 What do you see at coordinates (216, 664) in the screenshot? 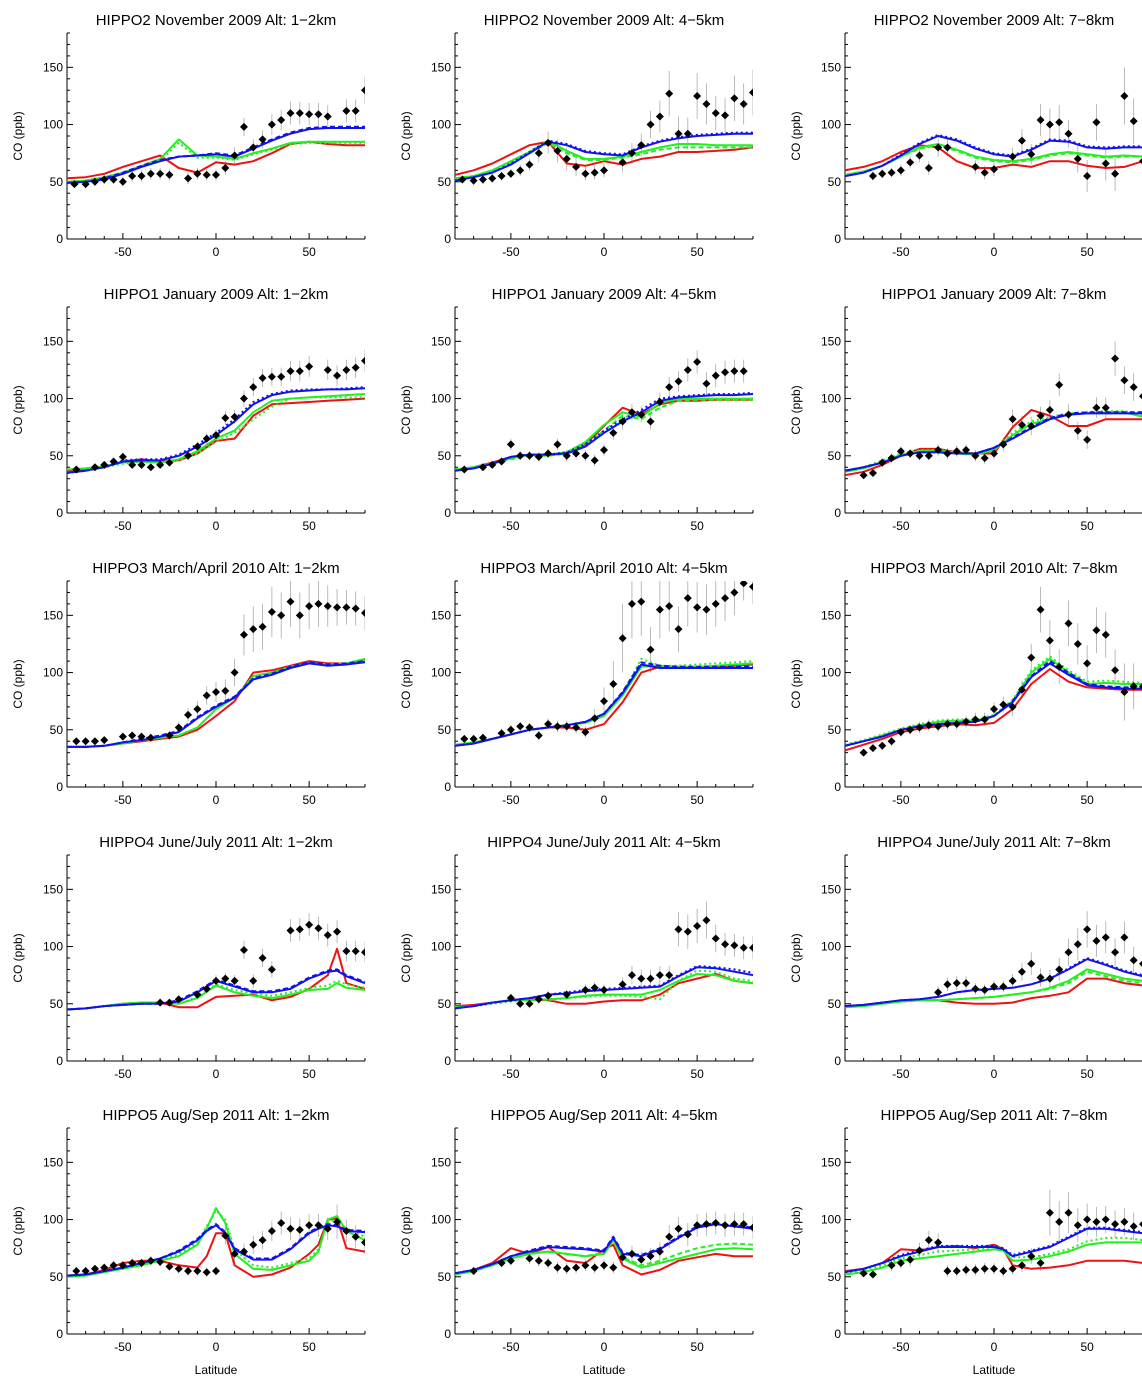
I see `plot-area` at bounding box center [216, 664].